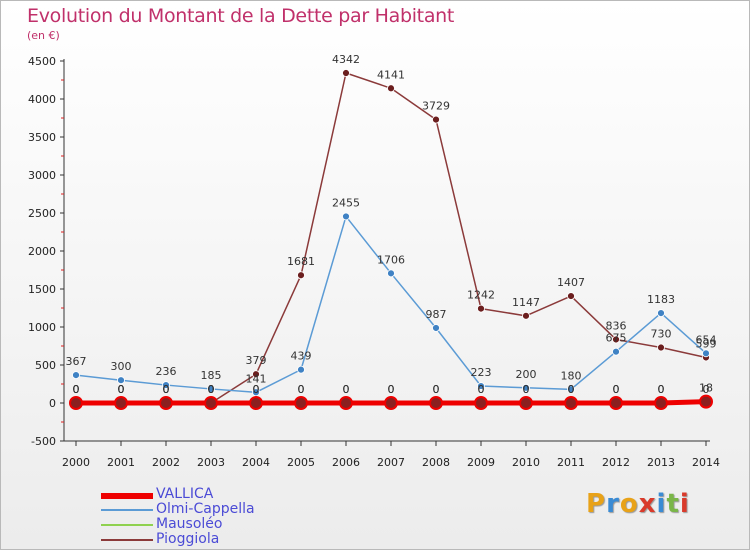  What do you see at coordinates (301, 261) in the screenshot?
I see `data-label-pioggiola: 1681` at bounding box center [301, 261].